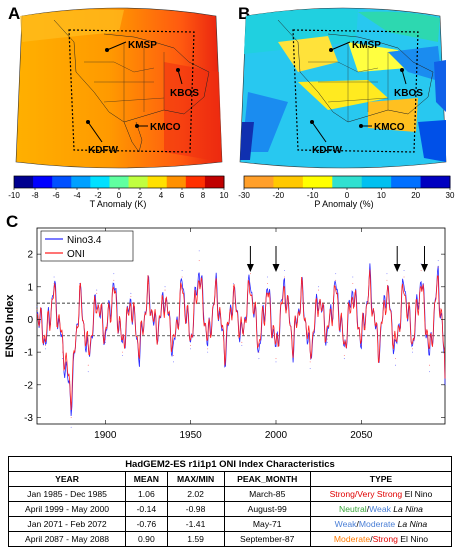 This screenshot has width=459, height=550. Describe the element at coordinates (377, 524) in the screenshot. I see `type-strength-b: Moderate` at that location.